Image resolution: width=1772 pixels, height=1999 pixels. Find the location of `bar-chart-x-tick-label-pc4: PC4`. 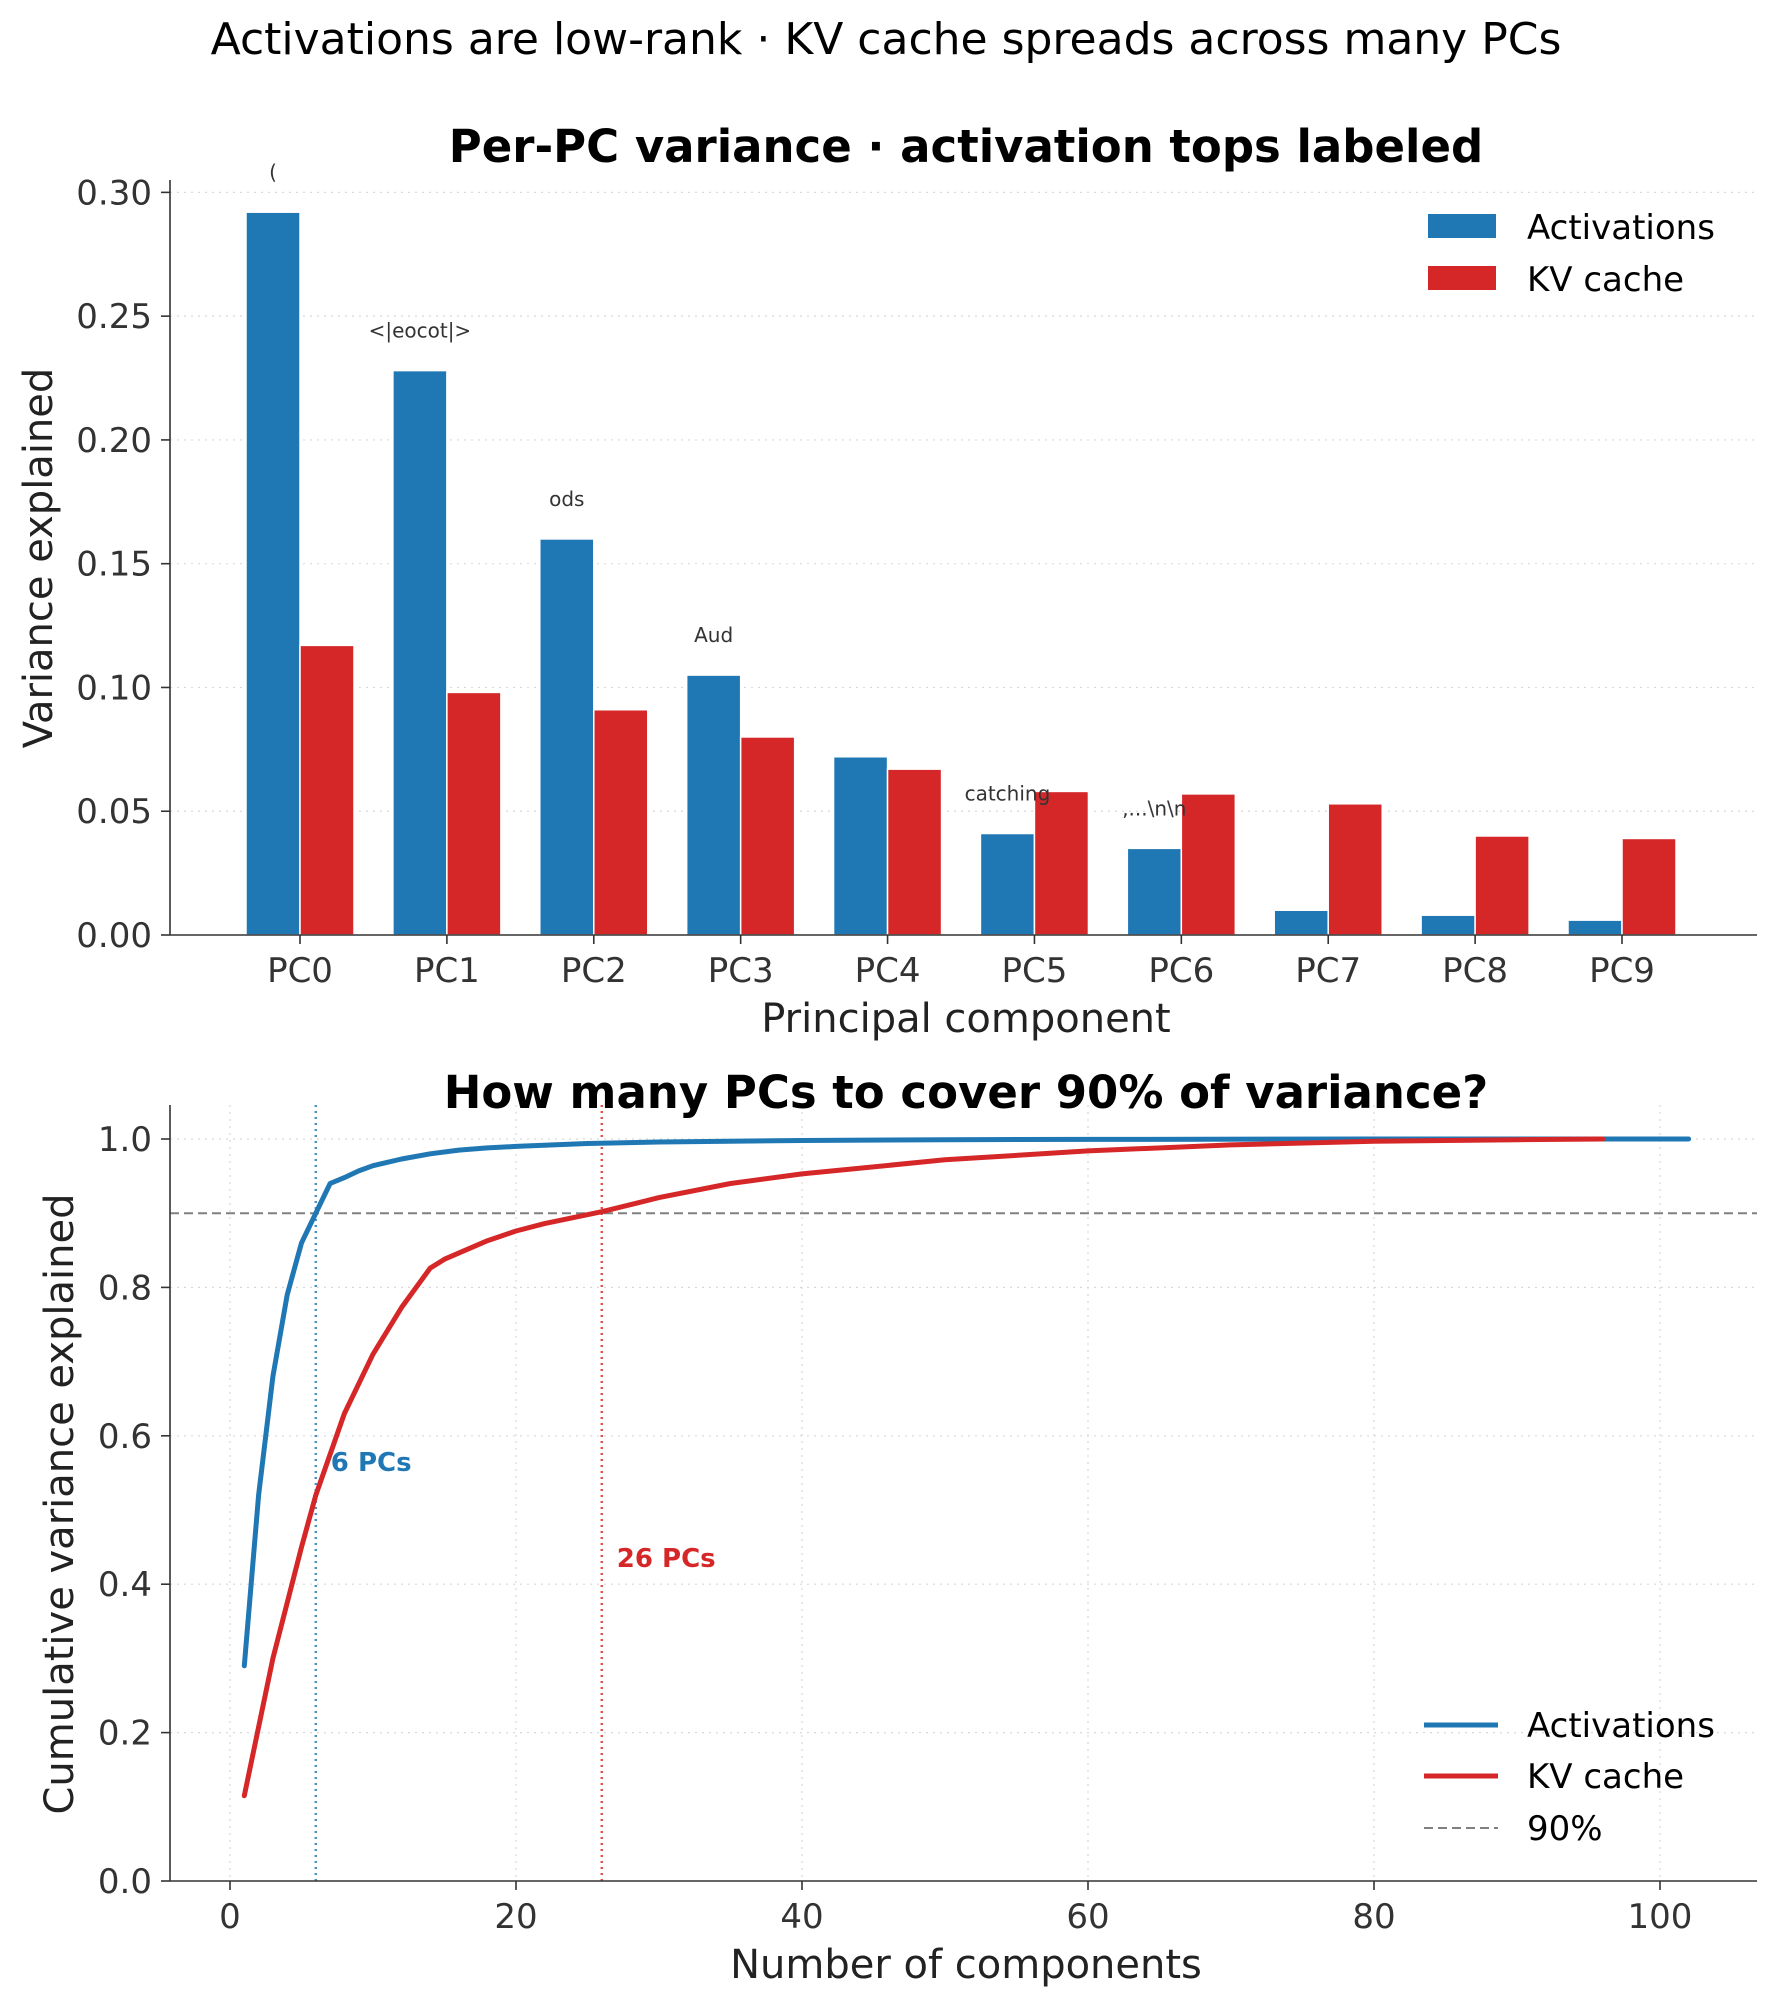

bar-chart-x-tick-label-pc4: PC4 is located at coordinates (888, 971).